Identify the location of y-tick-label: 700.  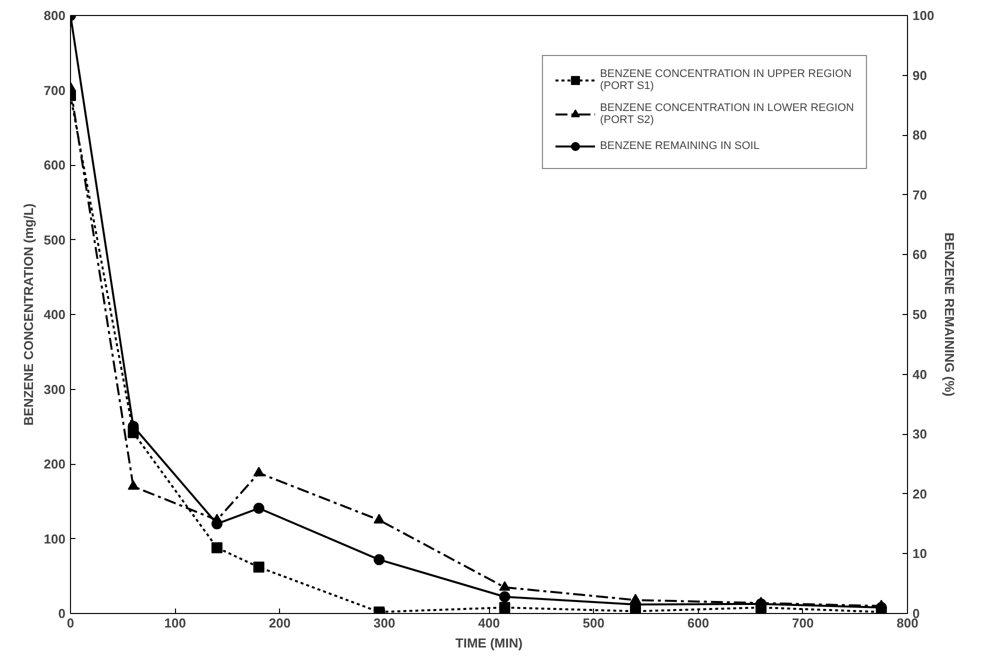
(55, 90).